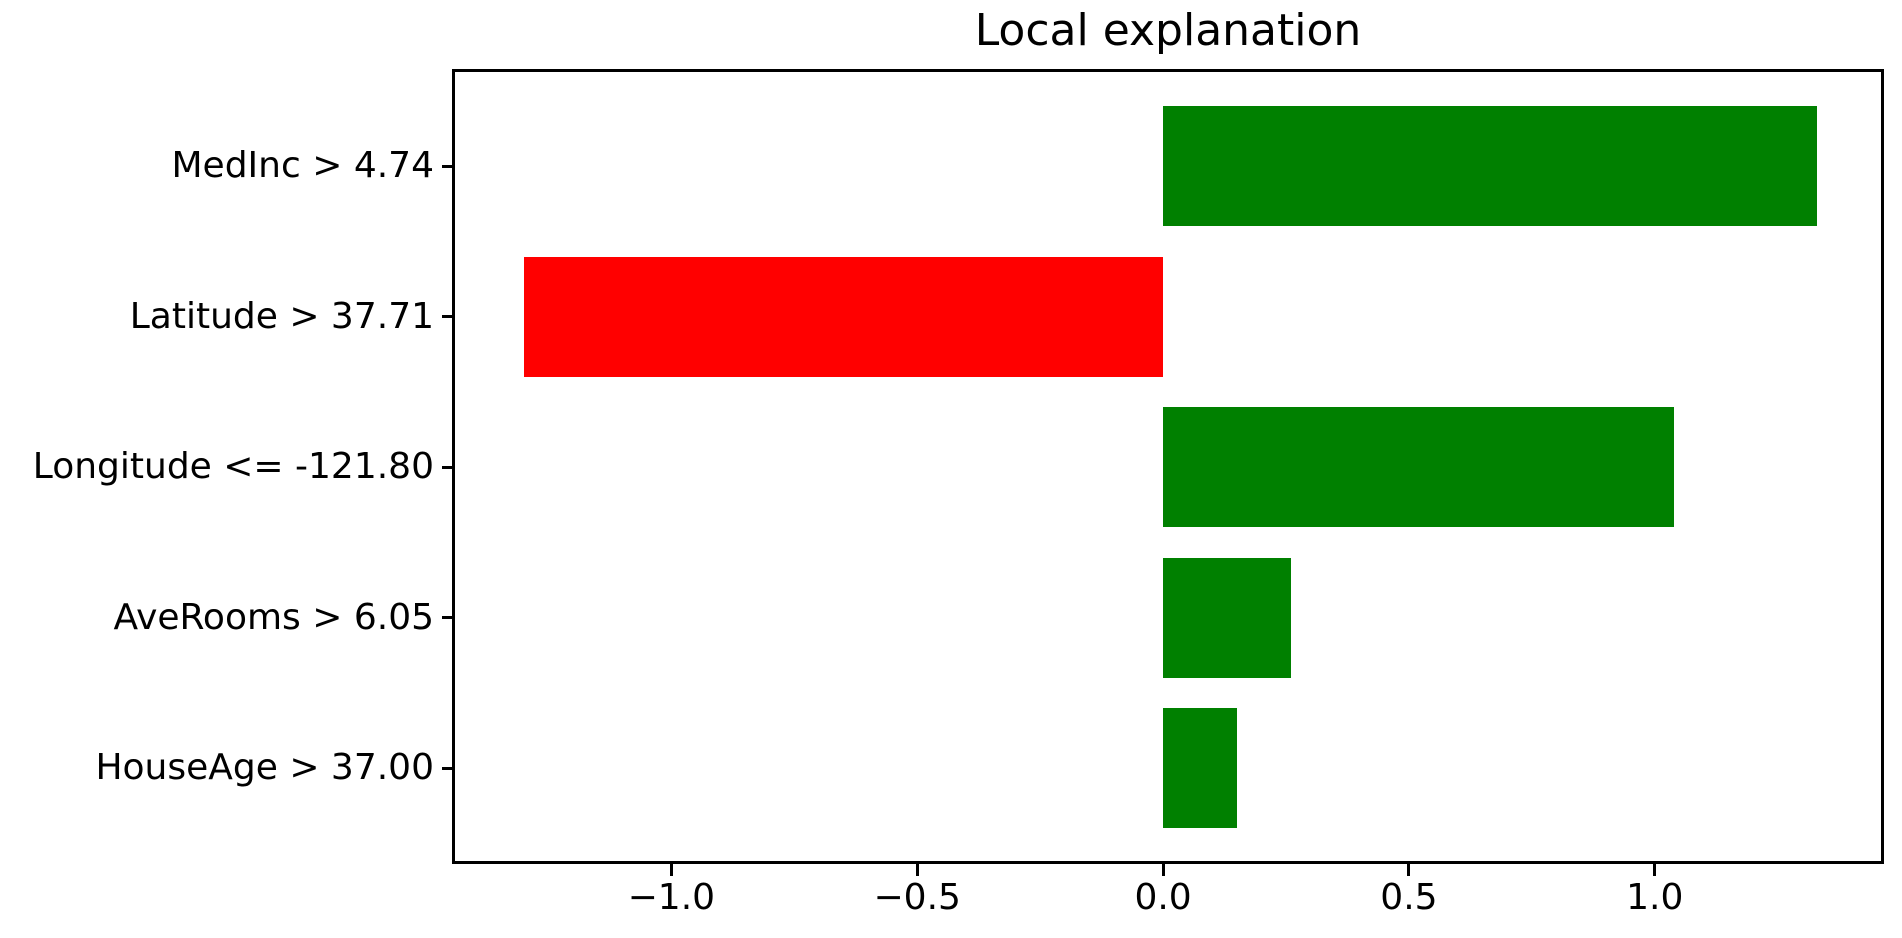 This screenshot has height=938, width=1902. What do you see at coordinates (1419, 467) in the screenshot?
I see `bar-longitude` at bounding box center [1419, 467].